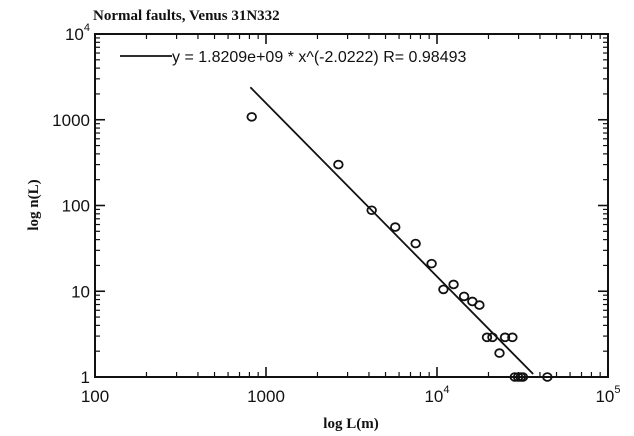 The height and width of the screenshot is (436, 634). What do you see at coordinates (85, 377) in the screenshot?
I see `y-tick-label: 1` at bounding box center [85, 377].